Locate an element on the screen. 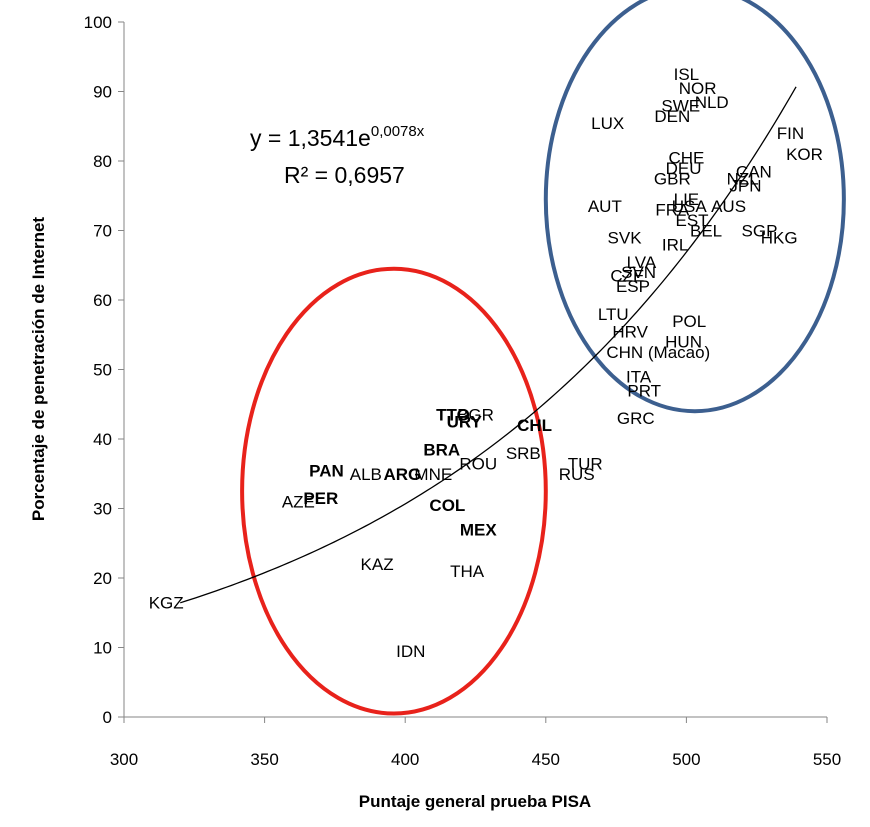 The height and width of the screenshot is (827, 870). point-label-pan: PAN is located at coordinates (326, 470).